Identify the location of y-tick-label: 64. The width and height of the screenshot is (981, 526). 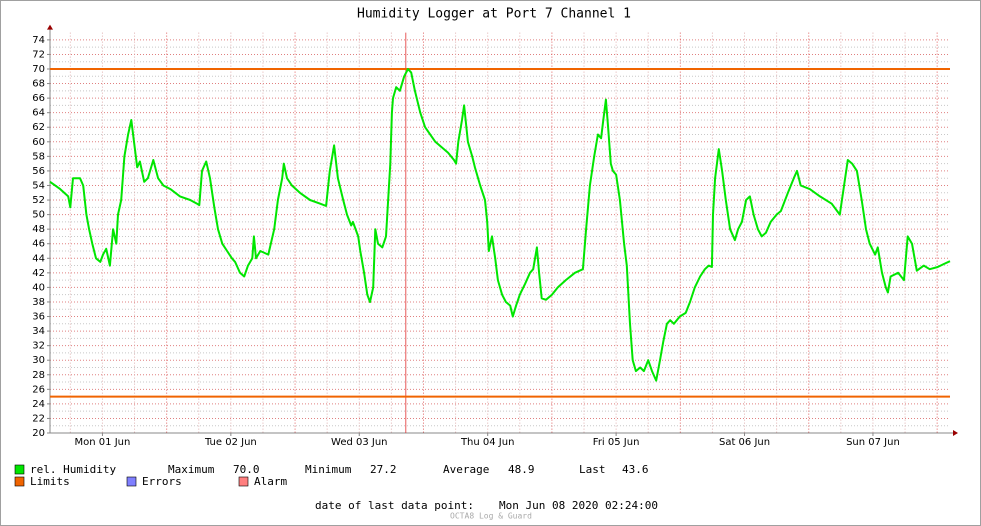
(38, 113).